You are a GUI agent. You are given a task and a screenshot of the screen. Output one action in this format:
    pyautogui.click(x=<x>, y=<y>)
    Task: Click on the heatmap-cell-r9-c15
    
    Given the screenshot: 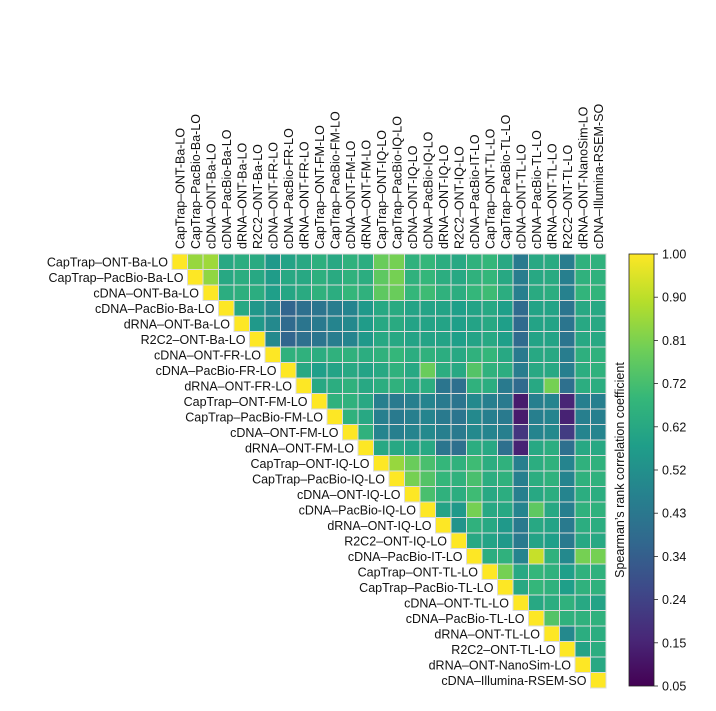 What is the action you would take?
    pyautogui.click(x=412, y=401)
    